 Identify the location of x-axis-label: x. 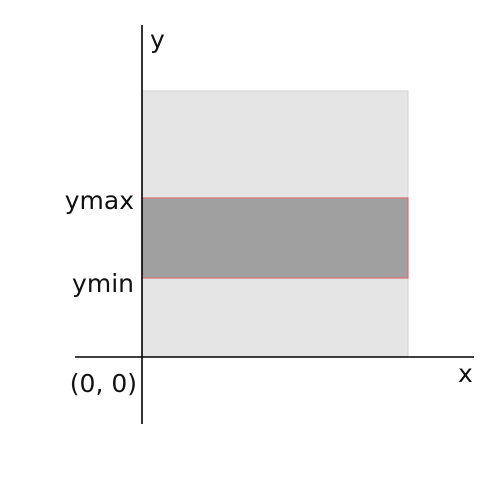
(465, 373).